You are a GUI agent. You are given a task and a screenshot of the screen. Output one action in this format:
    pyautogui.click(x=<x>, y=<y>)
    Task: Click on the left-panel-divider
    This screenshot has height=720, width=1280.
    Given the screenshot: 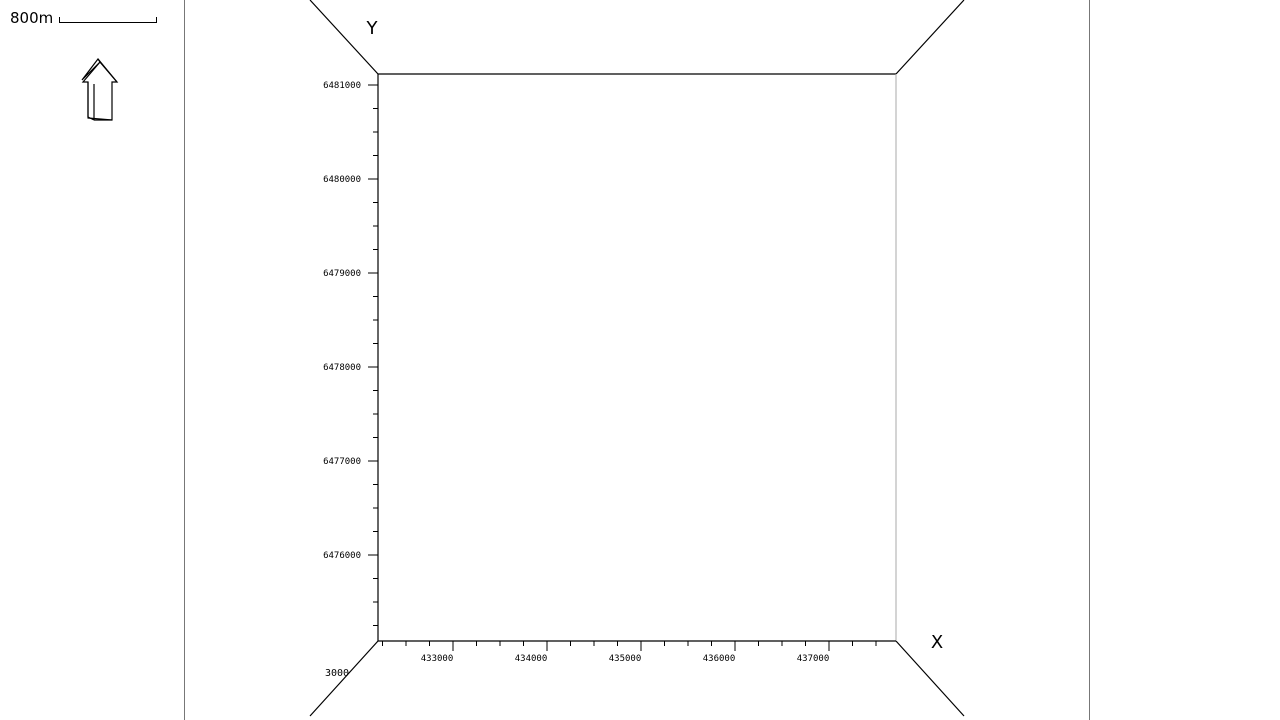 What is the action you would take?
    pyautogui.click(x=184, y=360)
    